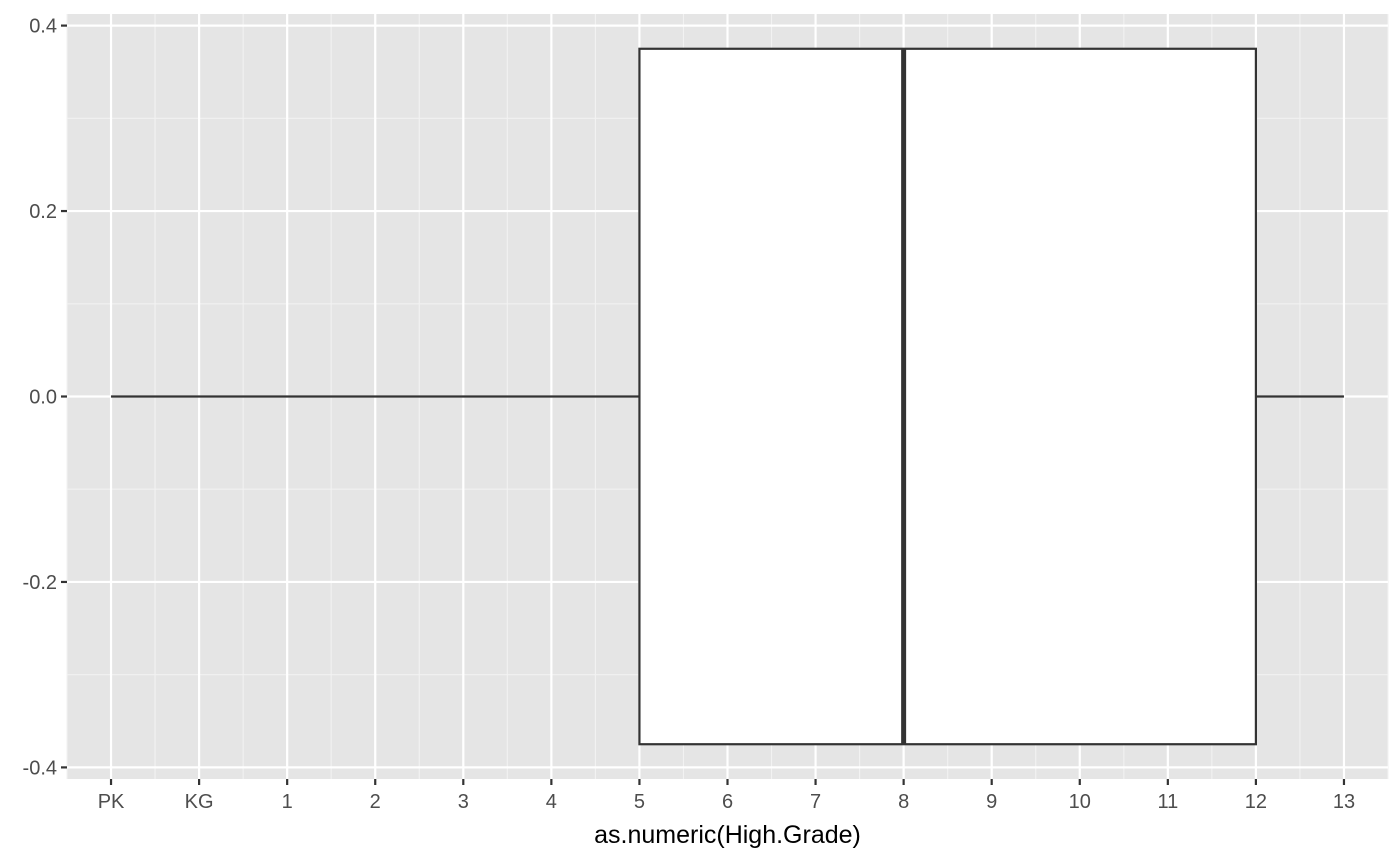 The width and height of the screenshot is (1400, 865). What do you see at coordinates (199, 802) in the screenshot?
I see `x-tick-label: KG` at bounding box center [199, 802].